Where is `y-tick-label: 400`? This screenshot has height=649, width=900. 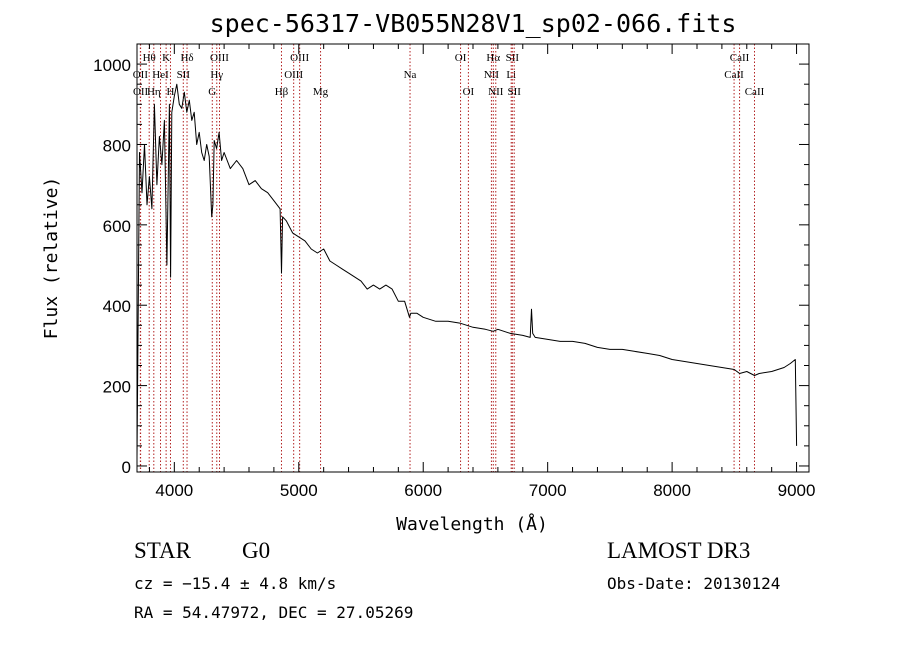
y-tick-label: 400 is located at coordinates (117, 306).